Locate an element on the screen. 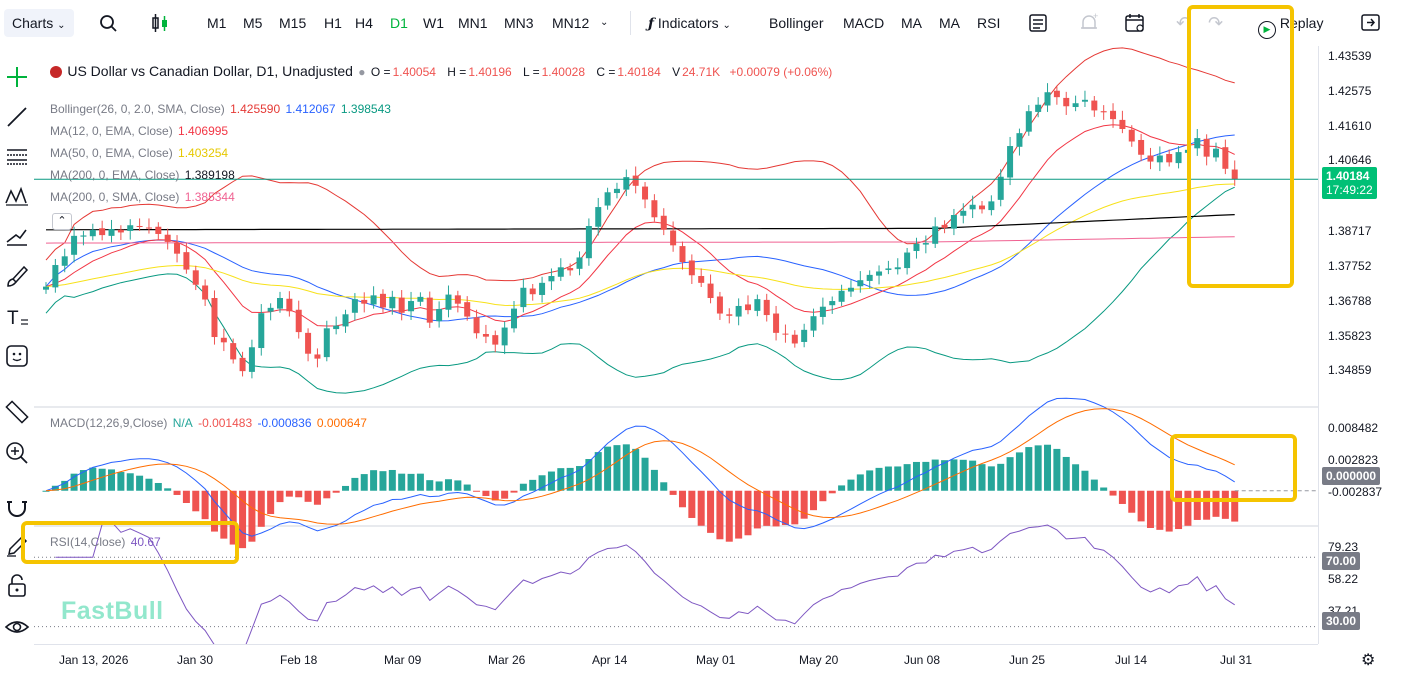  fullscreen-exit-icon is located at coordinates (1371, 23).